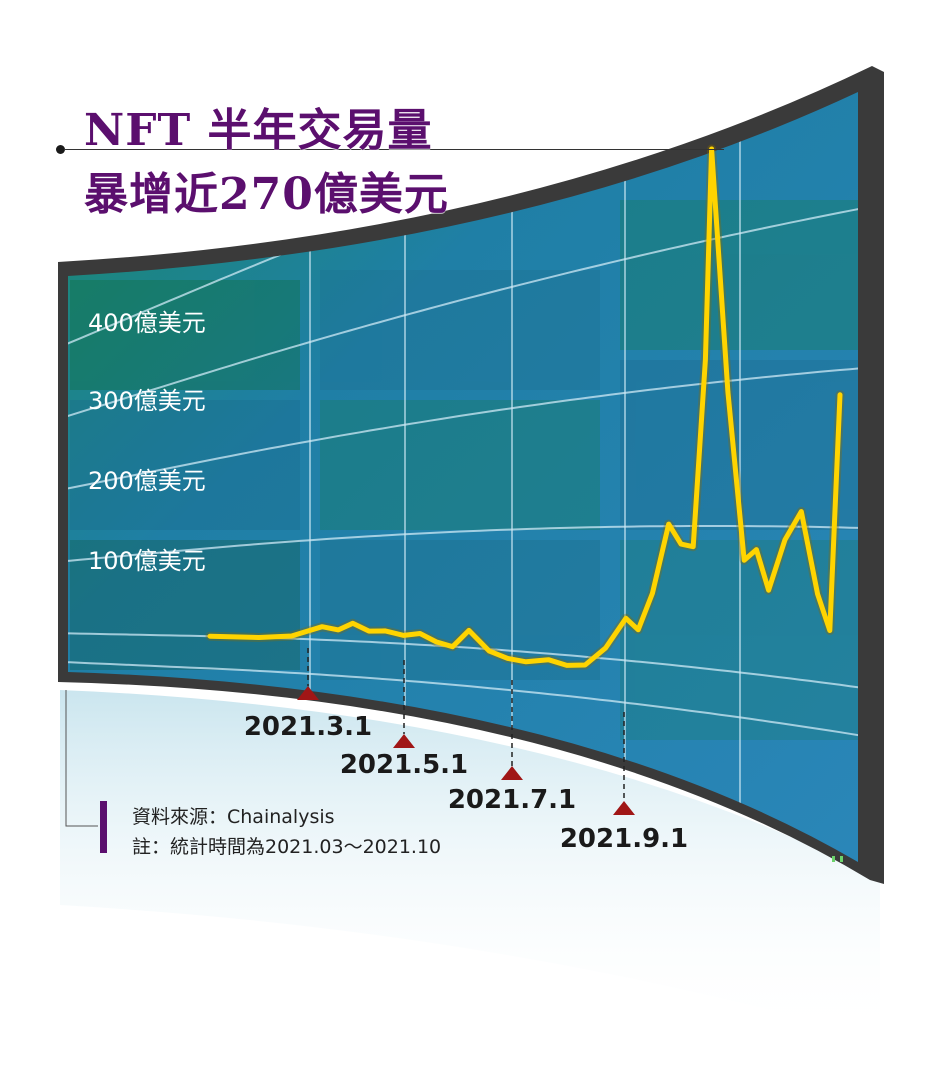 Image resolution: width=938 pixels, height=1075 pixels. What do you see at coordinates (394, 149) in the screenshot?
I see `title-rule` at bounding box center [394, 149].